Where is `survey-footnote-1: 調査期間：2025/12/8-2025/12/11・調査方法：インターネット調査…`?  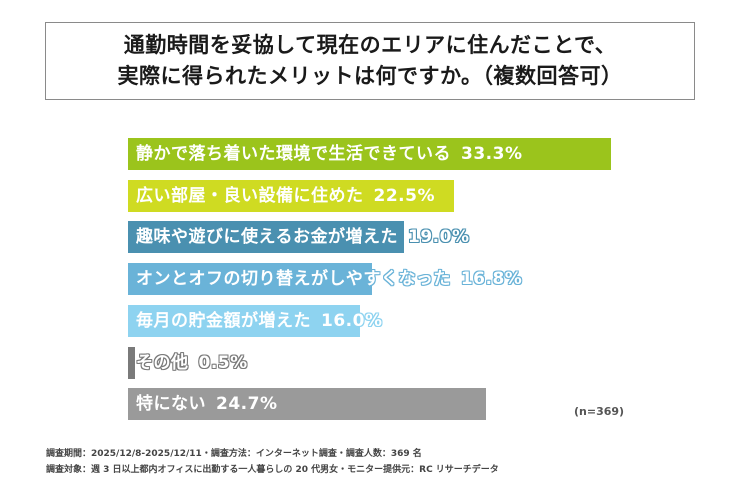 survey-footnote-1: 調査期間：2025/12/8-2025/12/11・調査方法：インターネット調査… is located at coordinates (234, 454).